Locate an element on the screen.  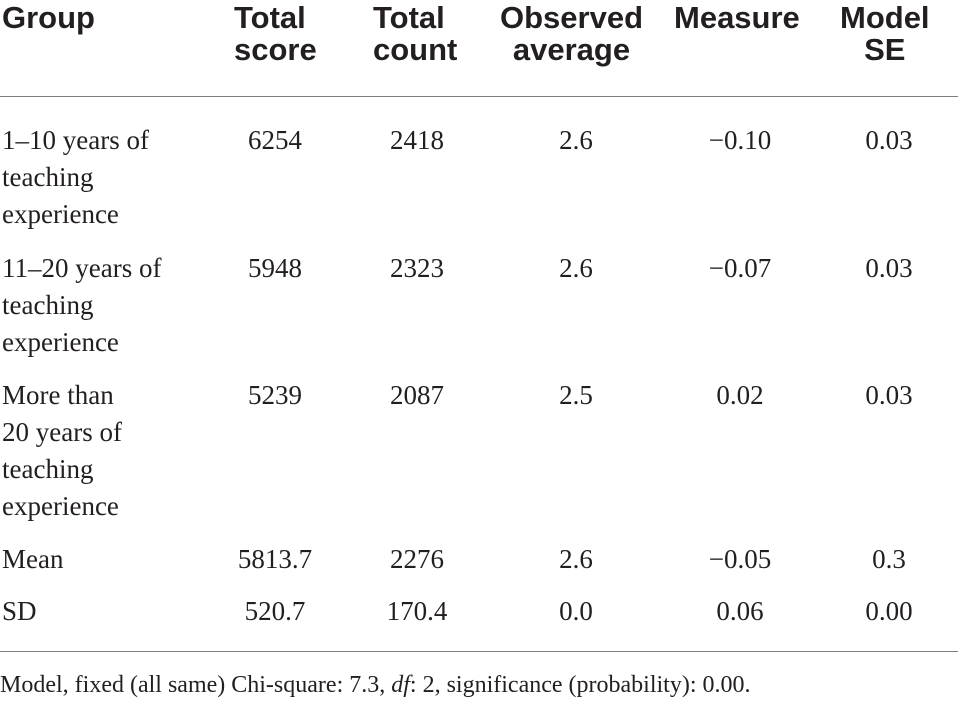
header-model-se: Model SE is located at coordinates (885, 33).